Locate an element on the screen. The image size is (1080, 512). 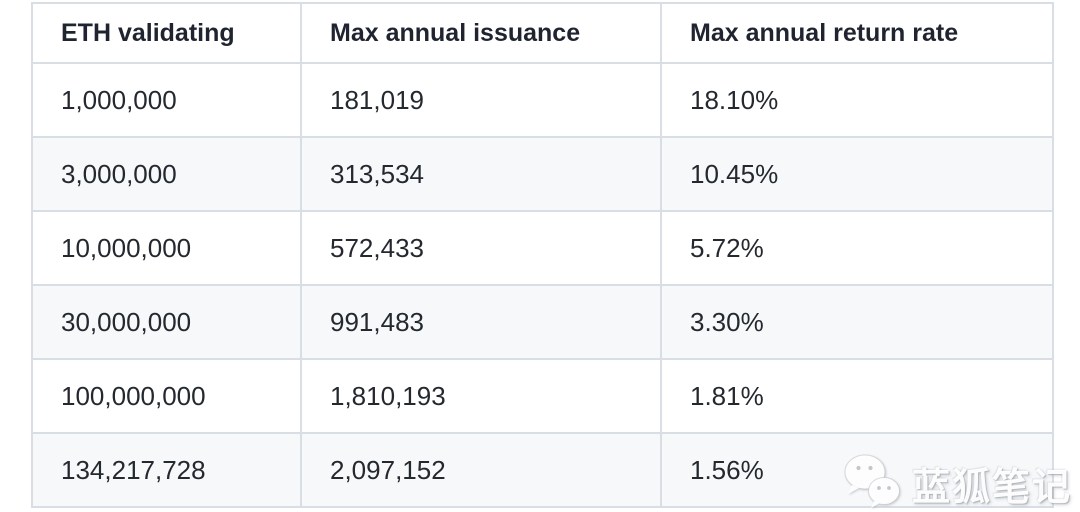
column-header-max-return-rate: Max annual return rate is located at coordinates (857, 33).